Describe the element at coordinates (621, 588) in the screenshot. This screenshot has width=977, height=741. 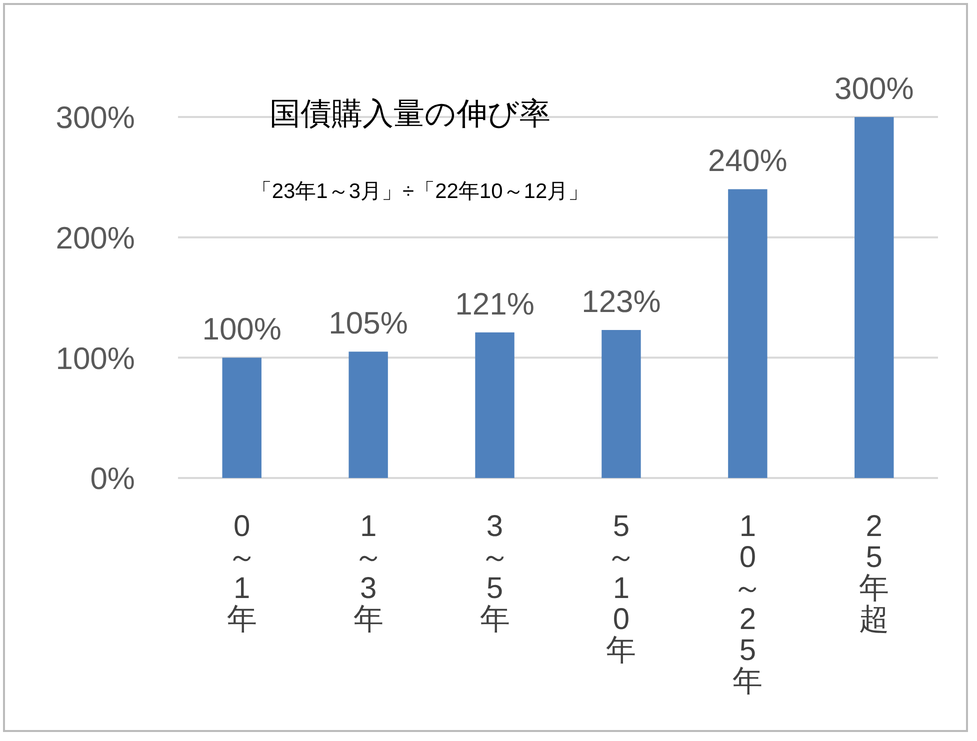
I see `x-tick-label: 5～10年` at that location.